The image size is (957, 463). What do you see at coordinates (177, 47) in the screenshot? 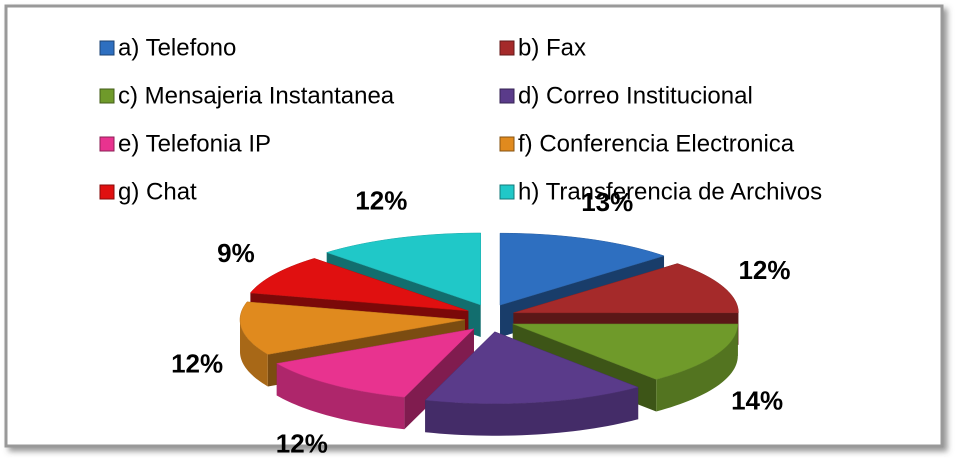
I see `legend-label: a) Telefono` at bounding box center [177, 47].